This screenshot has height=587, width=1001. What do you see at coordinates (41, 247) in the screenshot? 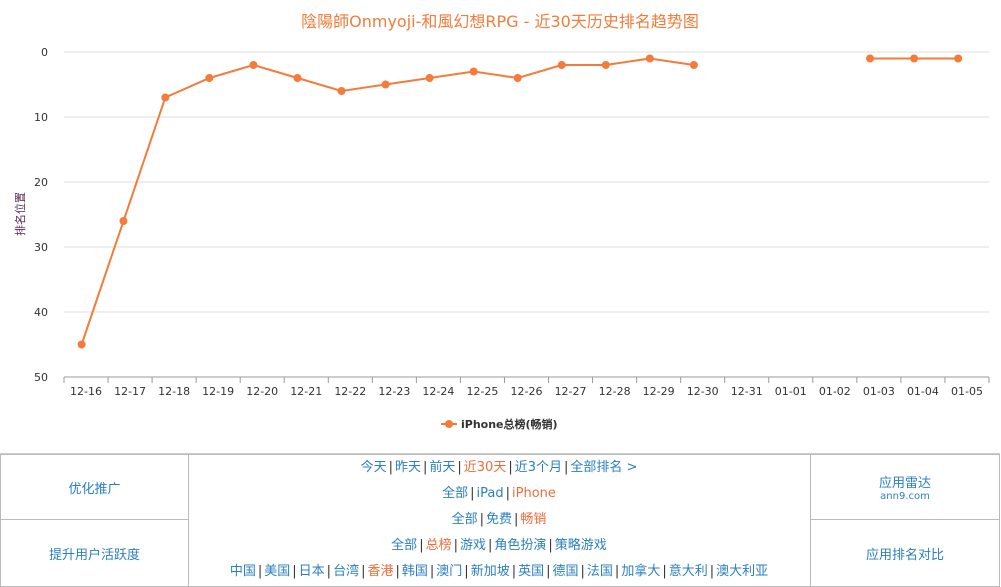
I see `y-tick-label: 30` at bounding box center [41, 247].